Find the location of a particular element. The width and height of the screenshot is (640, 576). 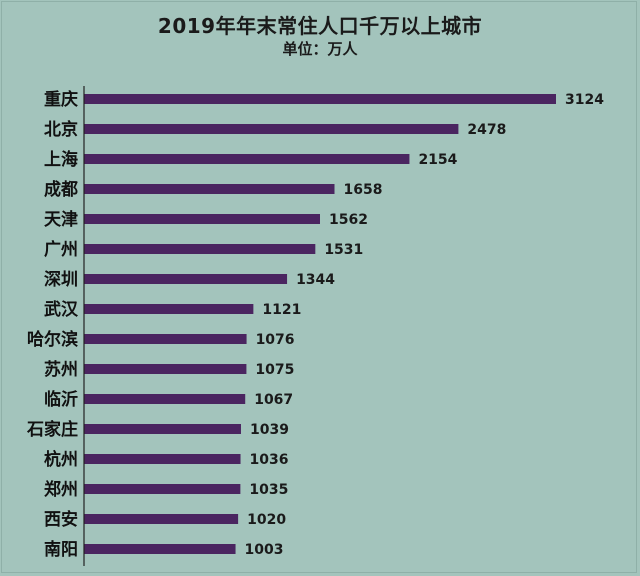

category-label: 成都 is located at coordinates (61, 189).